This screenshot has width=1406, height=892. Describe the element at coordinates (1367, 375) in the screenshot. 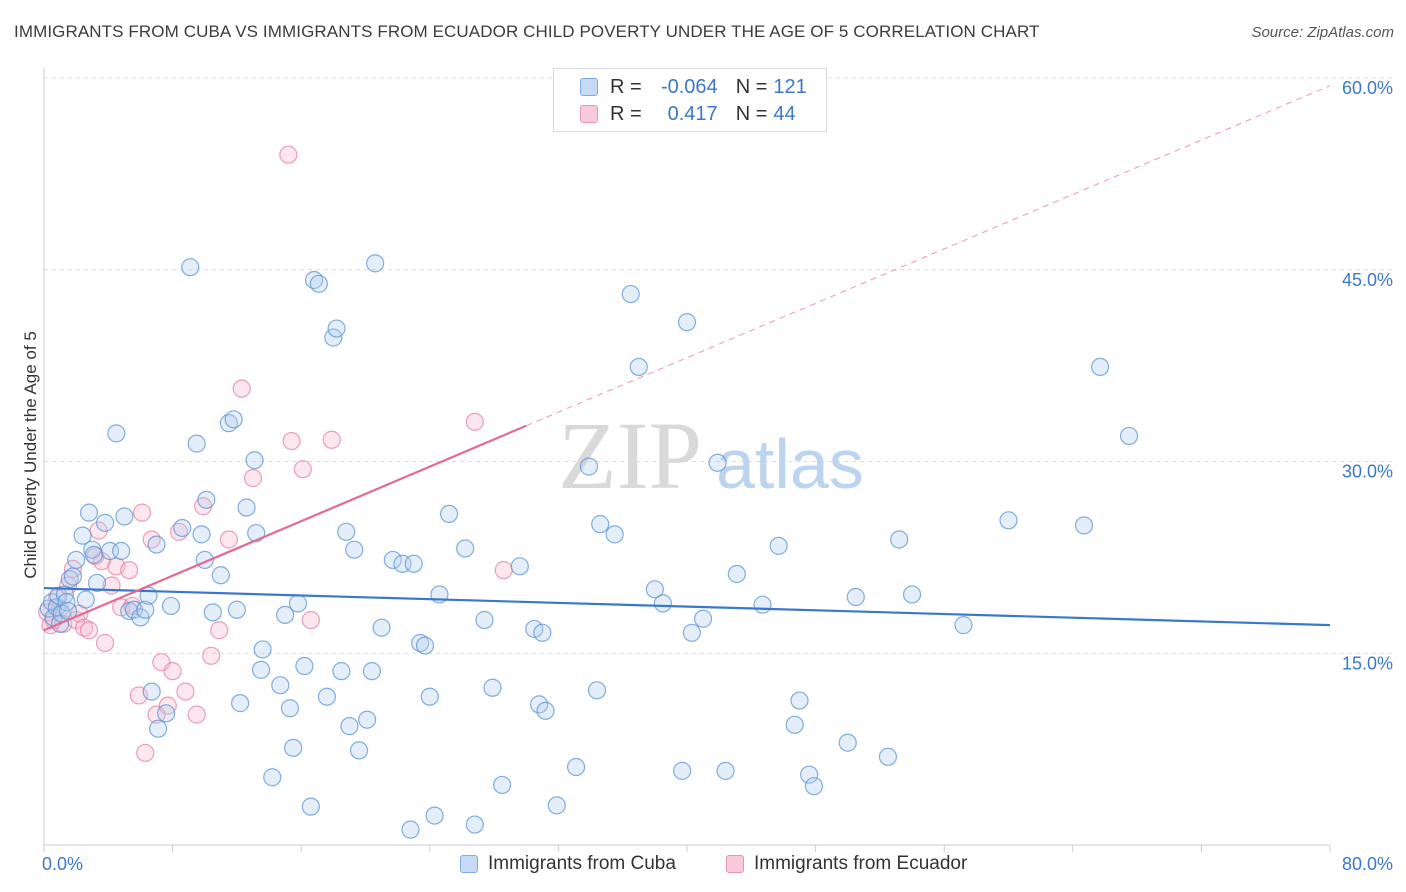

I see `y-tick-labels: 15.0% 30.0% 45.0% 60.0%` at that location.